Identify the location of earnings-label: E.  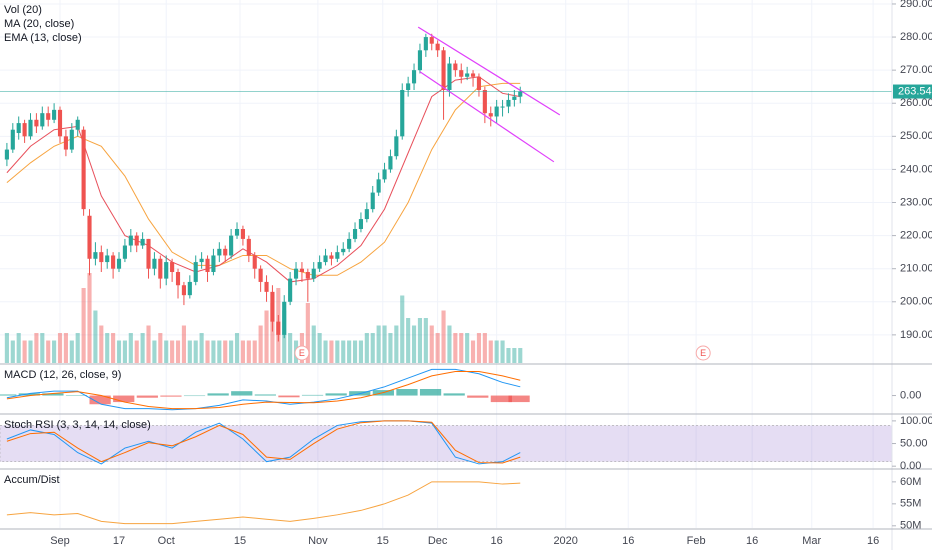
(703, 353).